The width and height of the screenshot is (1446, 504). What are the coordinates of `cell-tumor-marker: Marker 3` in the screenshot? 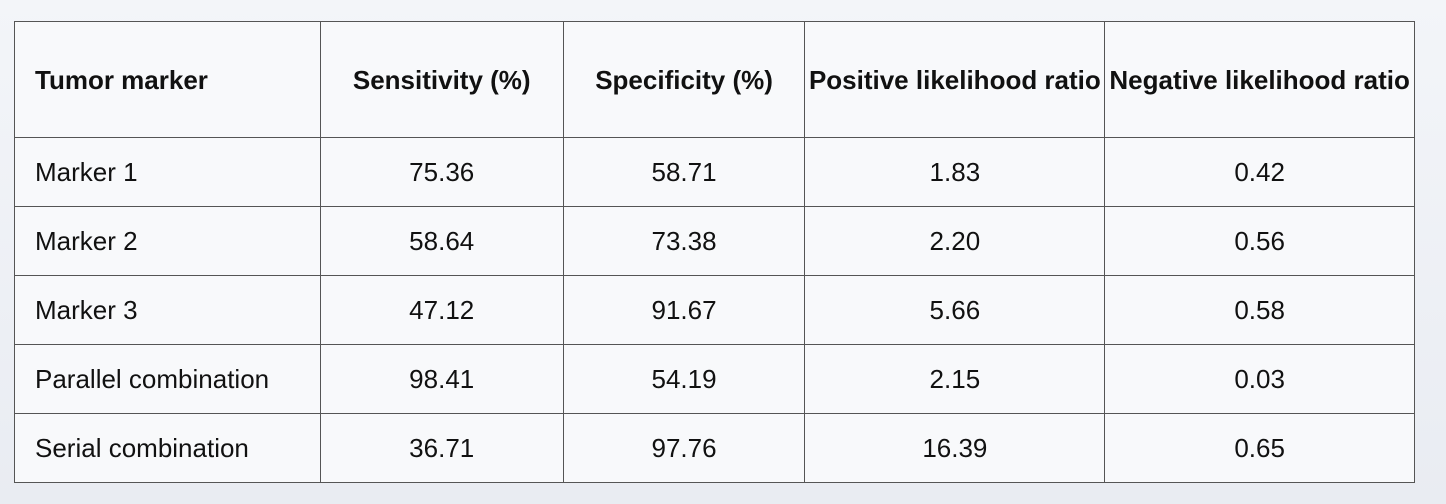 It's located at (167, 310).